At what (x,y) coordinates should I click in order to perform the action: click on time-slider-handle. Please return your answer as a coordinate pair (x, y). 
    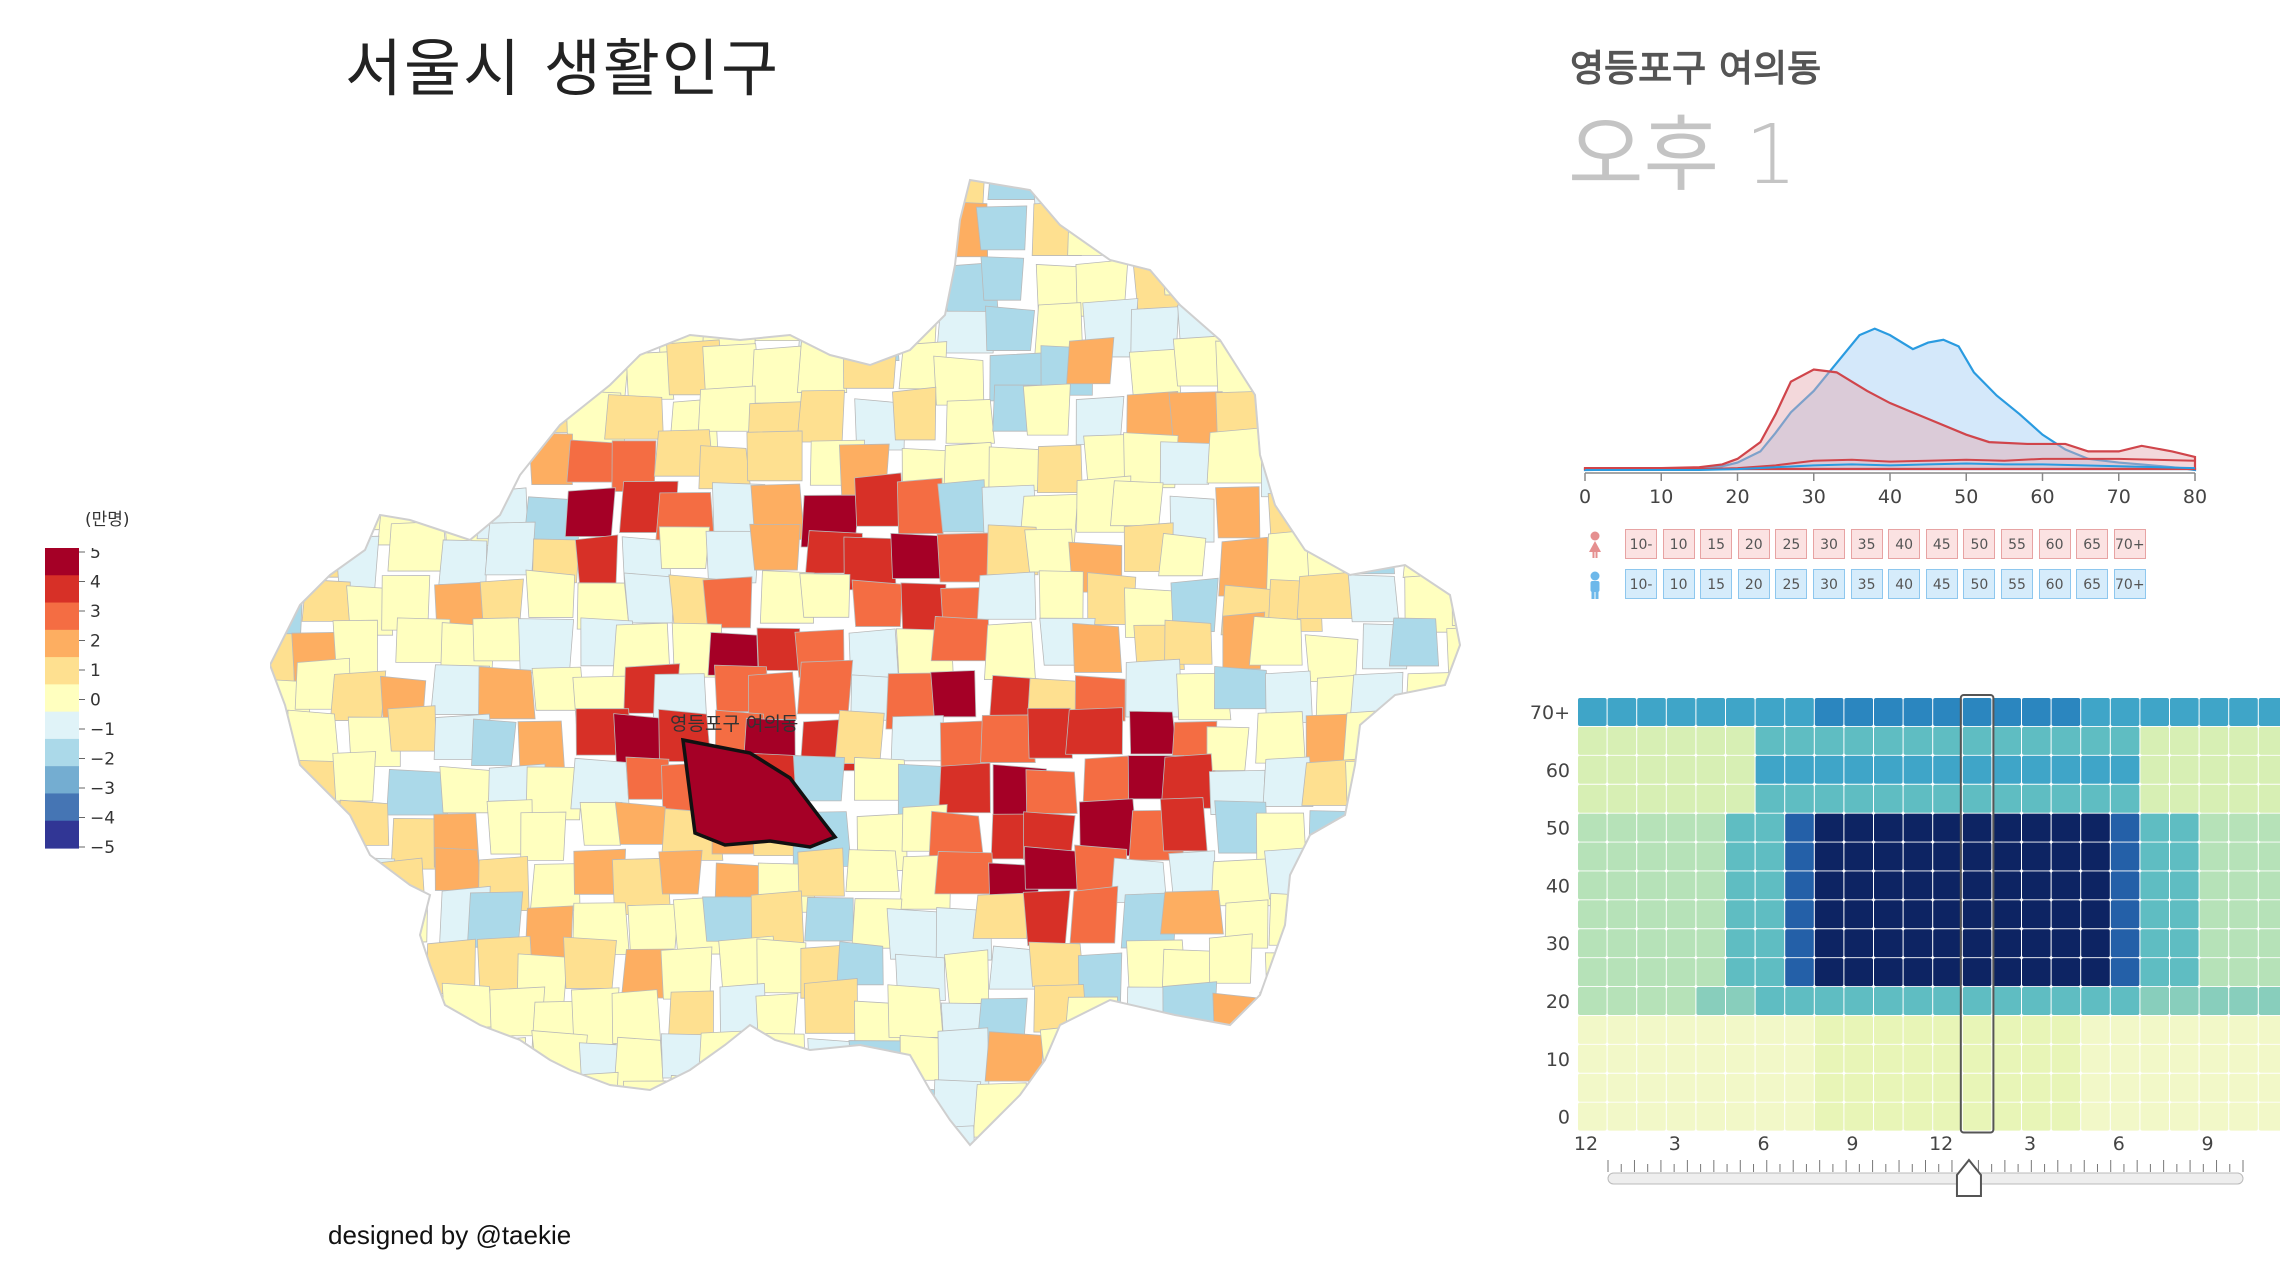
    Looking at the image, I should click on (1968, 1177).